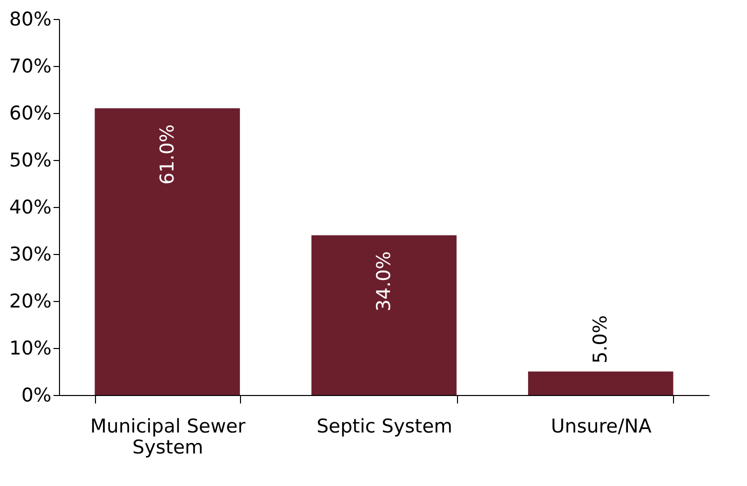 Image resolution: width=747 pixels, height=486 pixels. What do you see at coordinates (30, 67) in the screenshot?
I see `y-tick-label: 70%` at bounding box center [30, 67].